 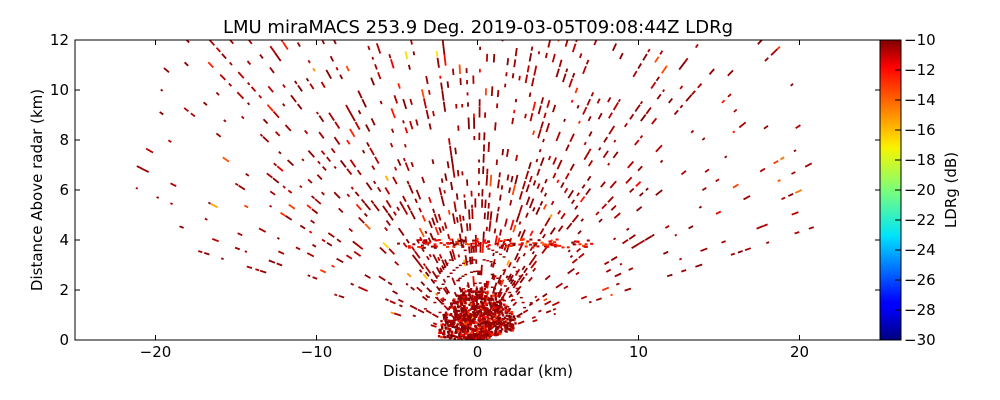 I want to click on y-tick-label: 10, so click(x=59, y=90).